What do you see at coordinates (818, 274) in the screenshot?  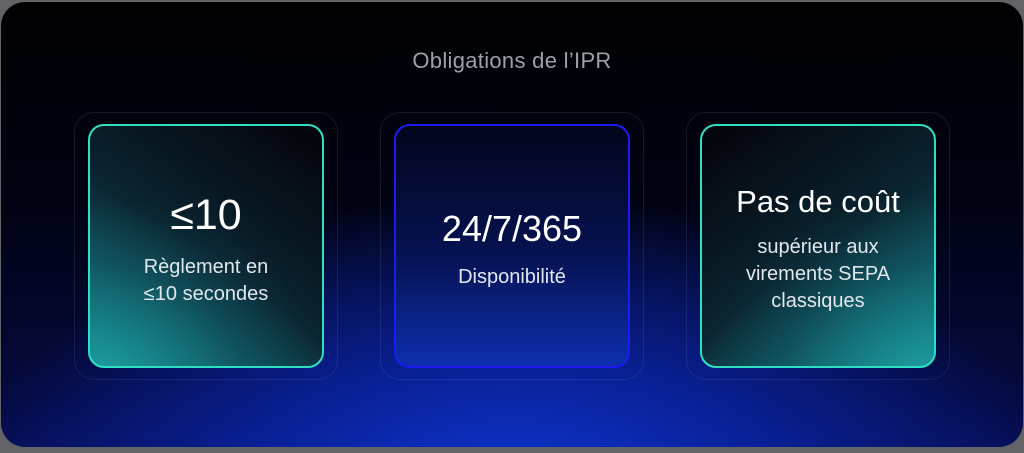 I see `card-label: supérieur aux virements SEPA classiques` at bounding box center [818, 274].